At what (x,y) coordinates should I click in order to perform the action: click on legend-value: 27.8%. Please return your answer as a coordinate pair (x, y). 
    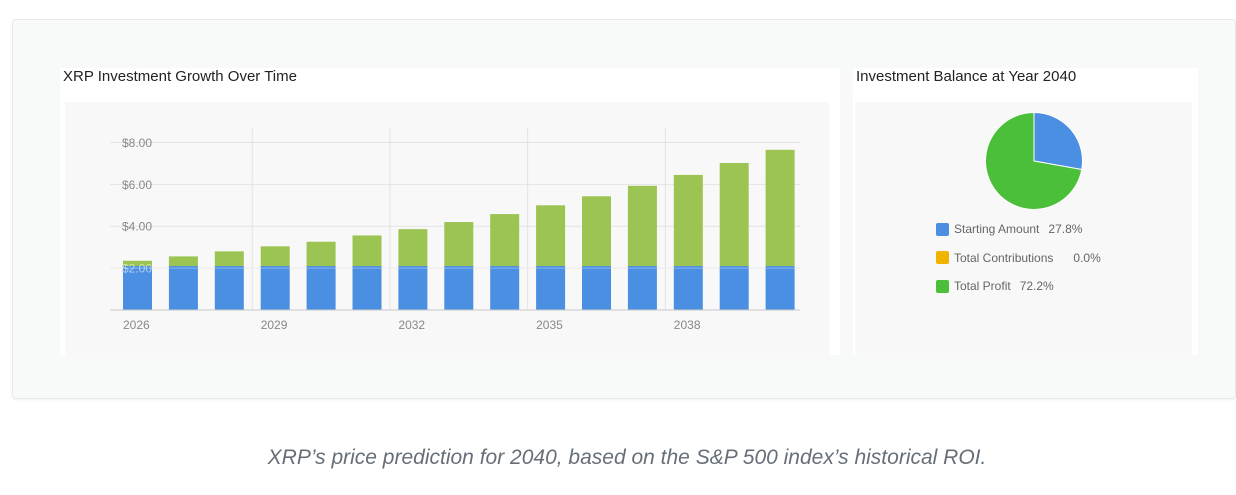
    Looking at the image, I should click on (1065, 229).